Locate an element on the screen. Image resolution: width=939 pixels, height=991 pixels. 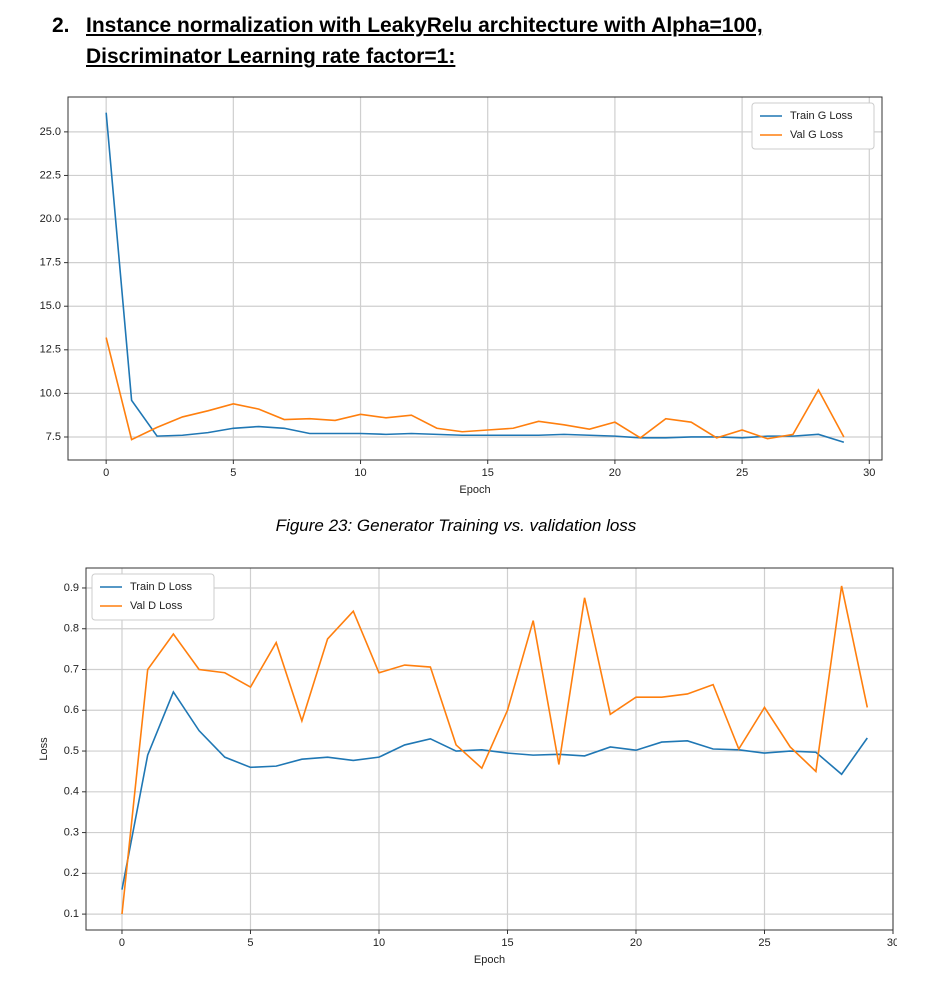
legend-label: Val D Loss is located at coordinates (156, 606).